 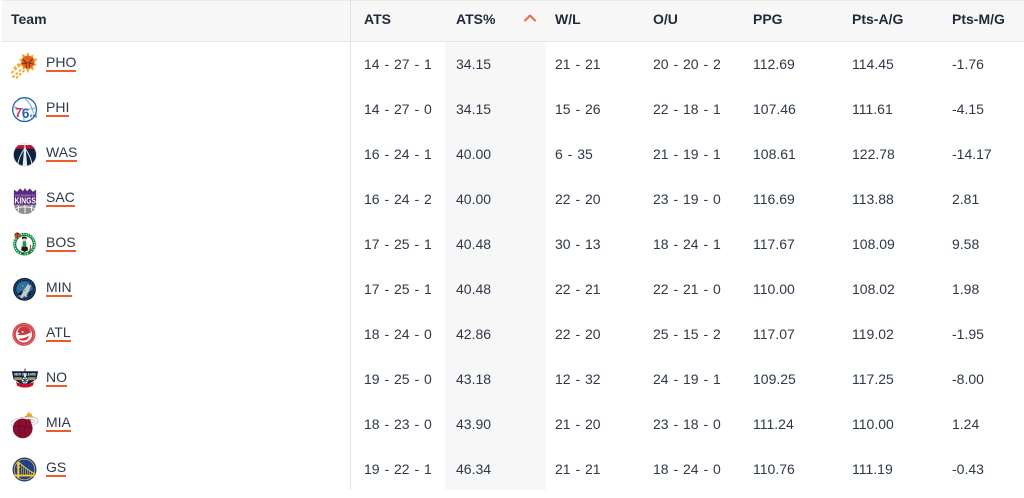 What do you see at coordinates (18, 113) in the screenshot?
I see `svg-text: 7` at bounding box center [18, 113].